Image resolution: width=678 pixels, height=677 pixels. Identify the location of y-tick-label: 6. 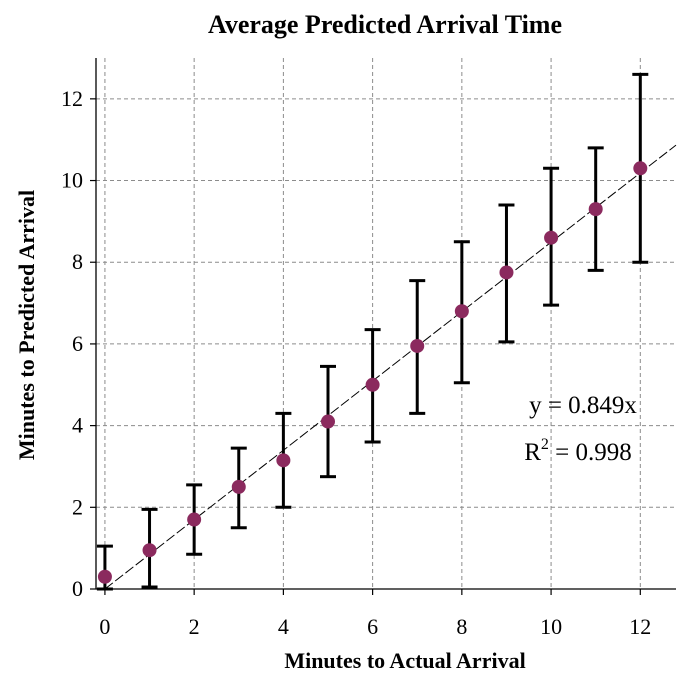
(77, 343).